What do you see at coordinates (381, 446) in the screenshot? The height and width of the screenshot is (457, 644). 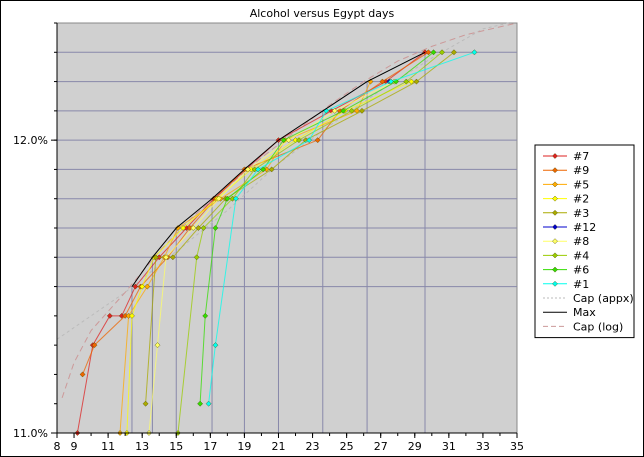 I see `x-tick-label: 27` at bounding box center [381, 446].